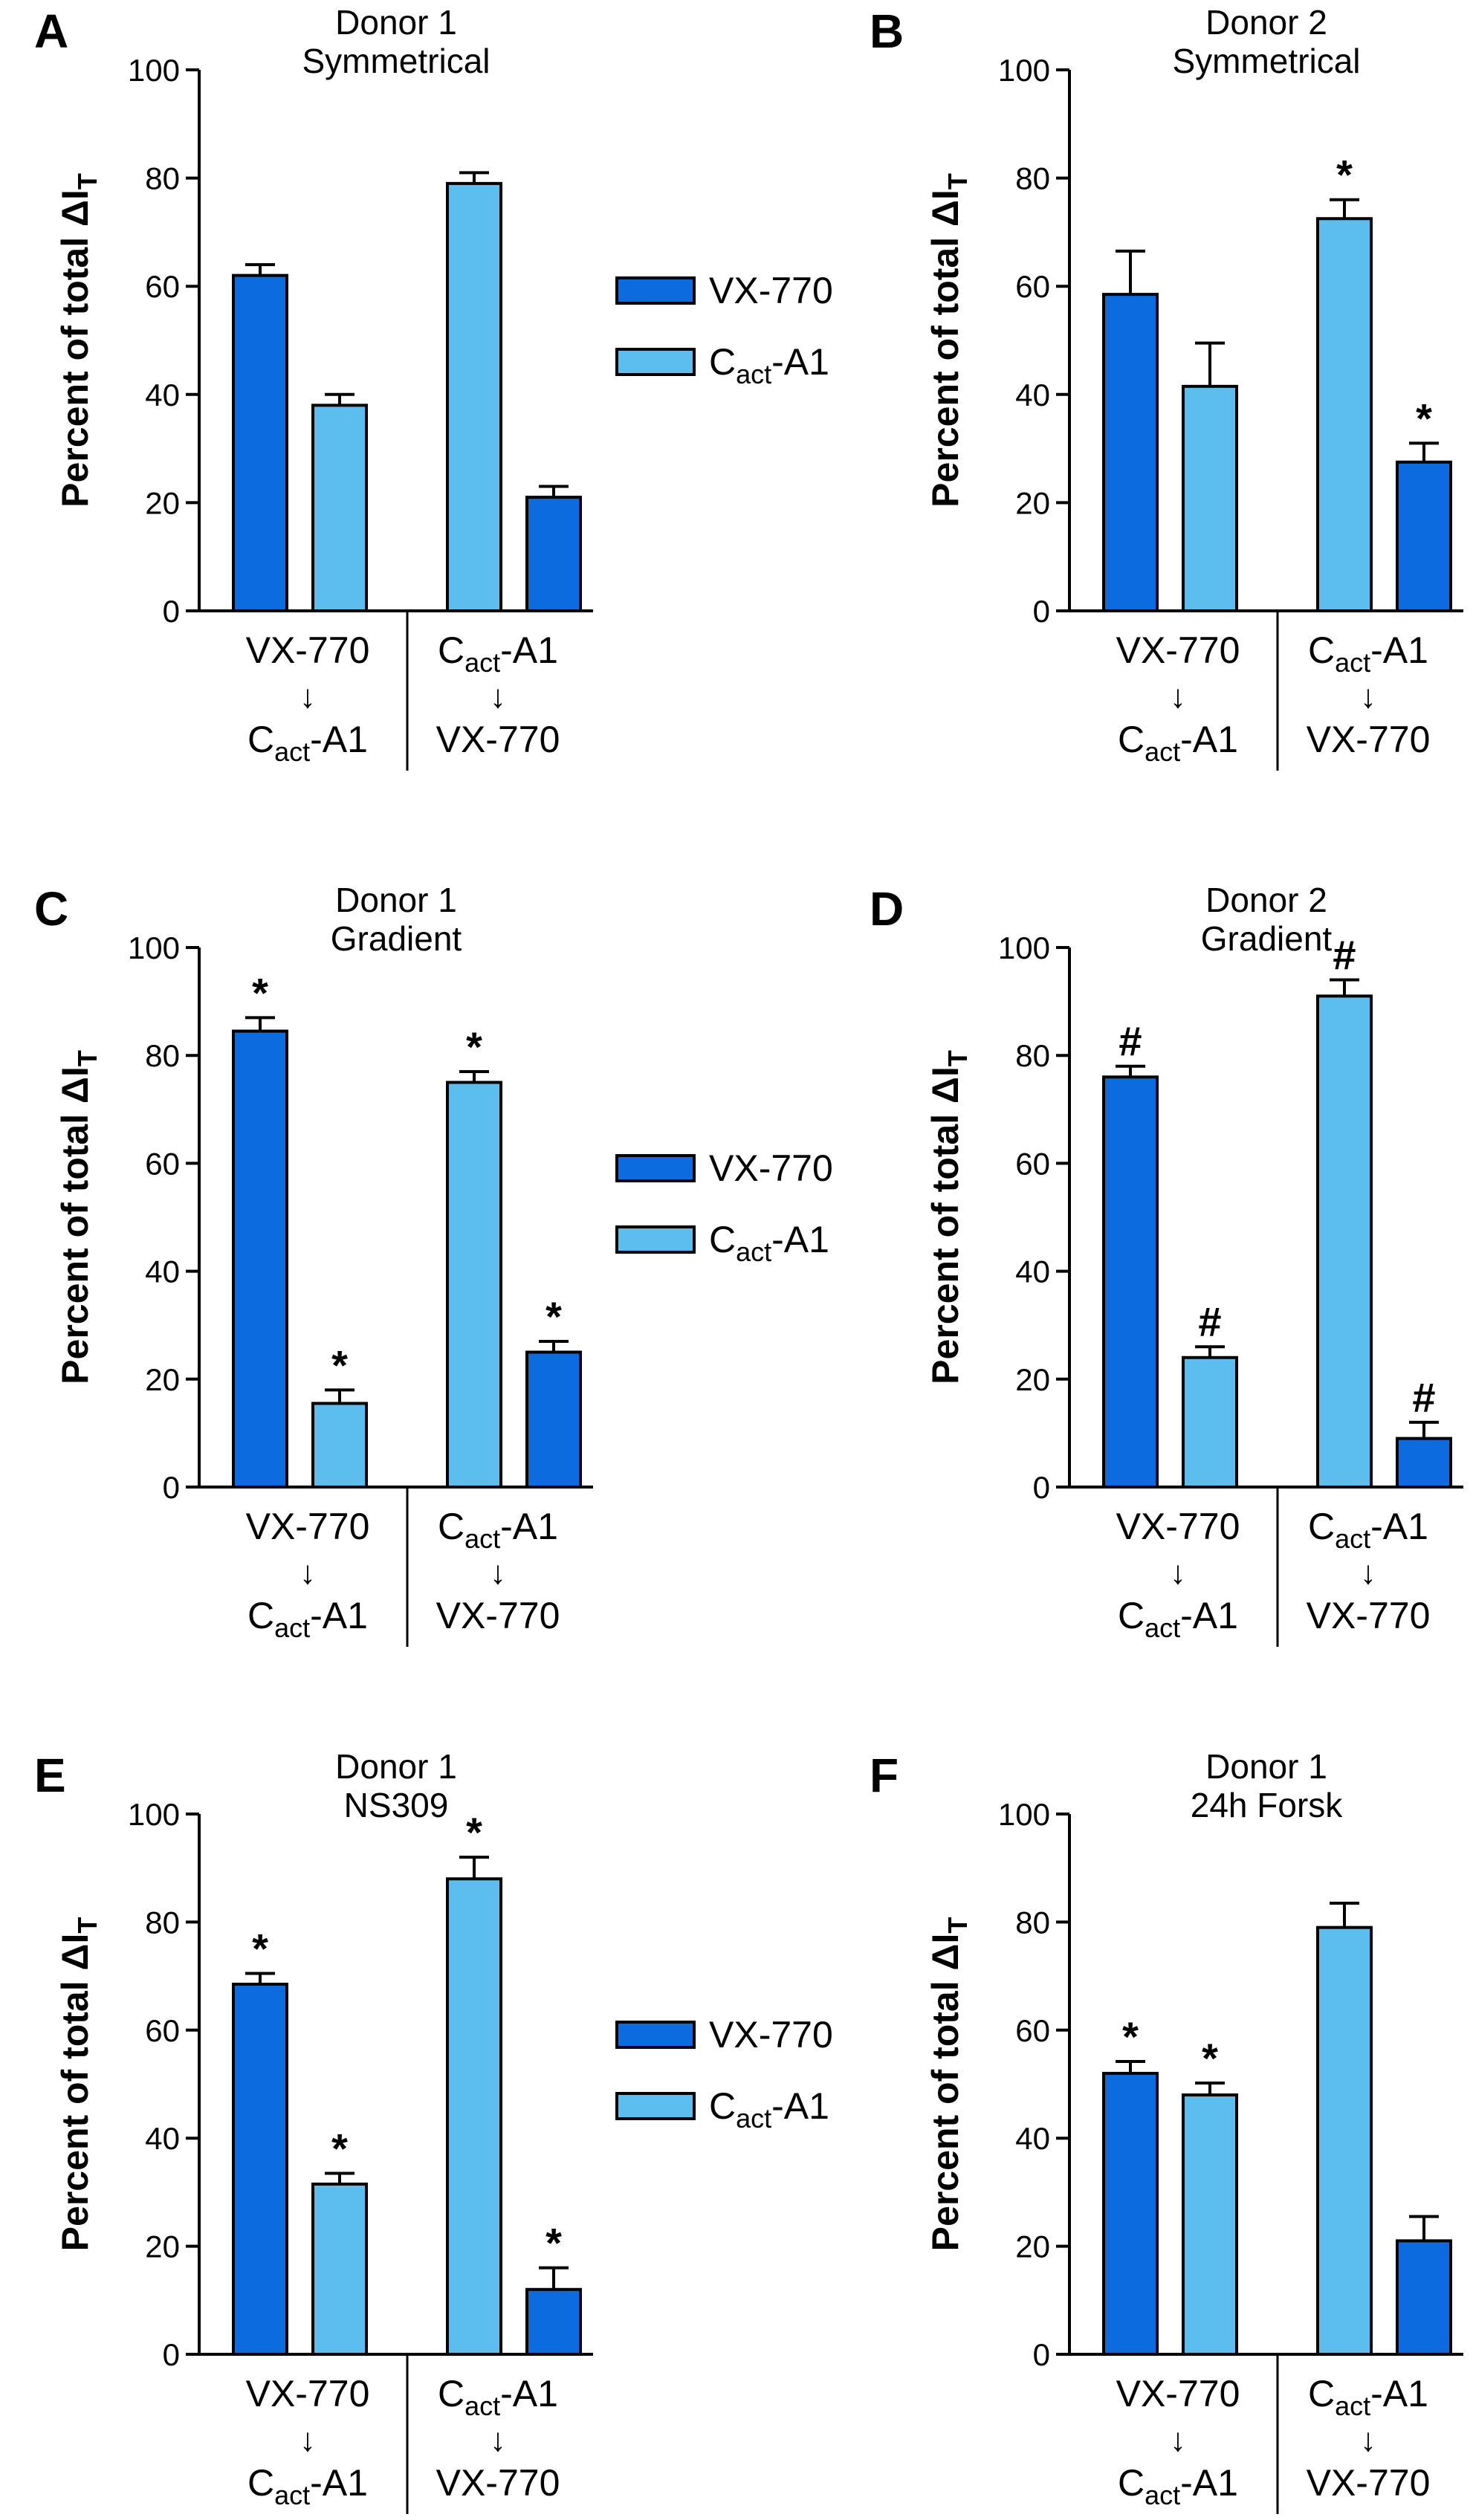  I want to click on chart-title-line1: Donor 2, so click(1266, 22).